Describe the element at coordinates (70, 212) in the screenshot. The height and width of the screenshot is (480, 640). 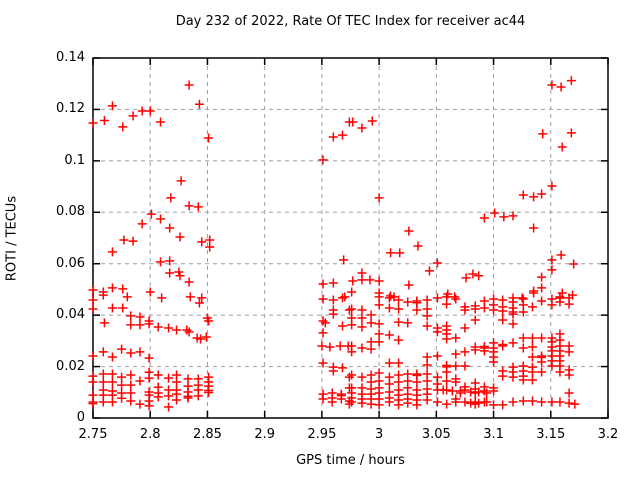
I see `y-tick-label: 0.08` at that location.